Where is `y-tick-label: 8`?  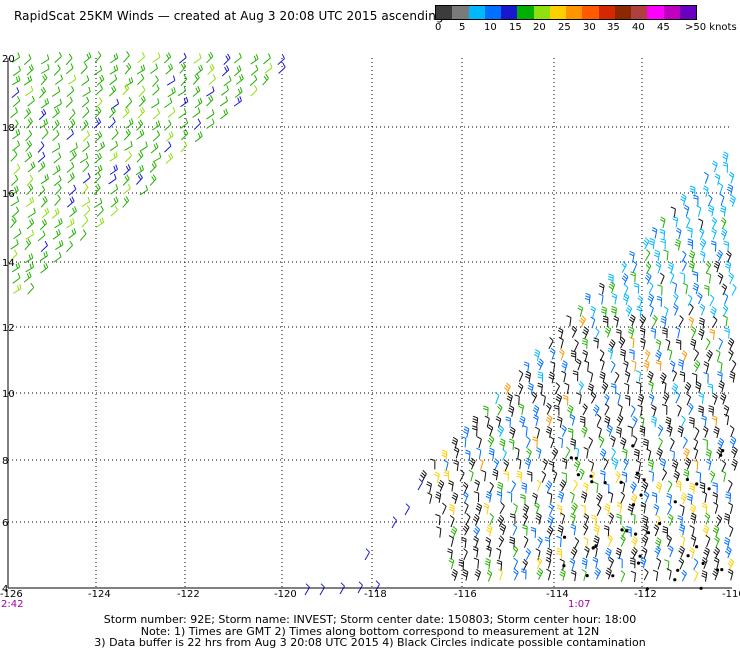 y-tick-label: 8 is located at coordinates (5, 461).